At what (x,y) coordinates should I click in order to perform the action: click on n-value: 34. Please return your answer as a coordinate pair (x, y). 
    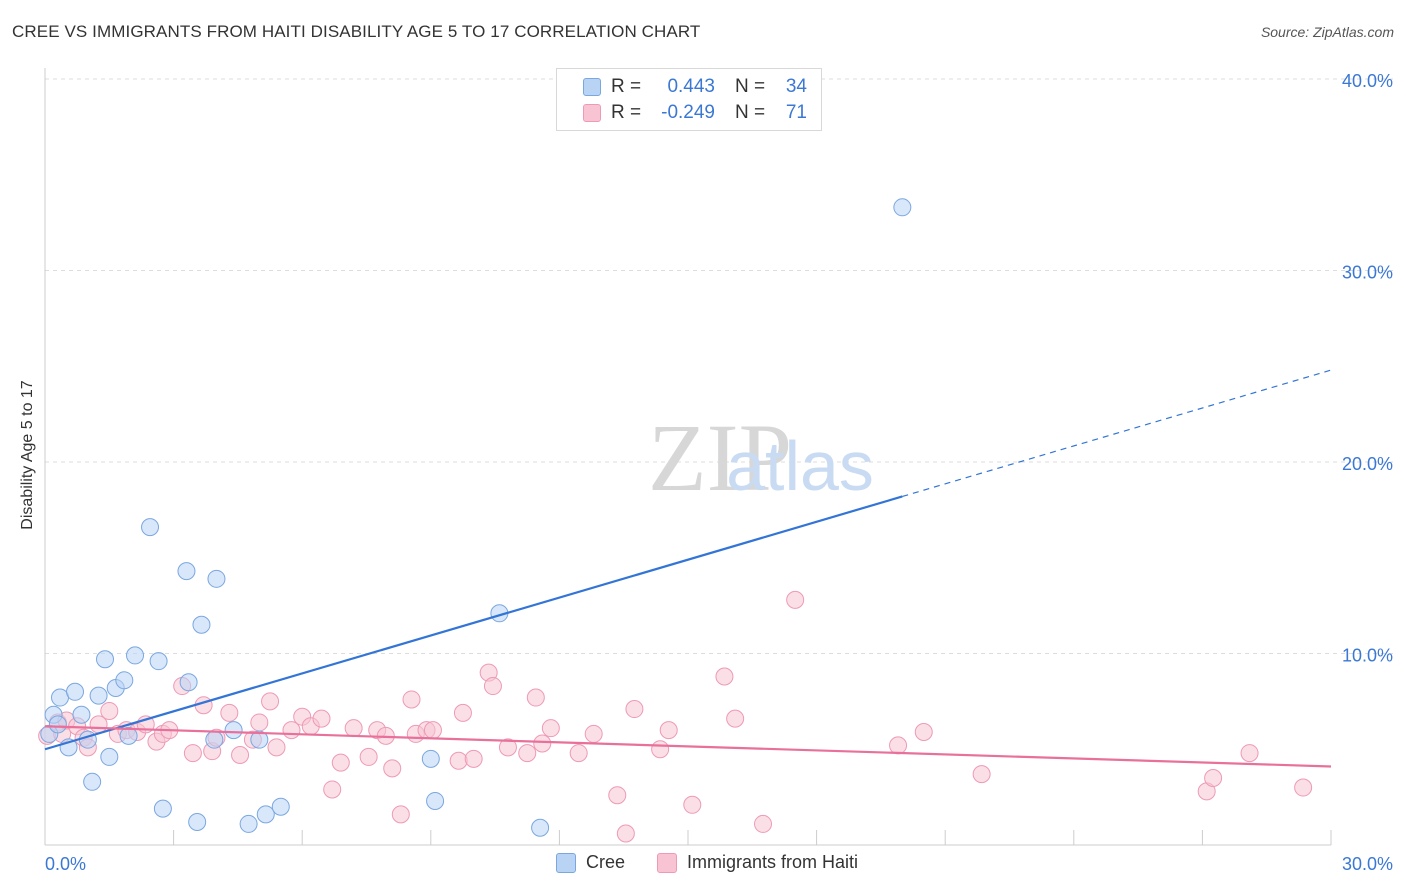
    Looking at the image, I should click on (796, 86).